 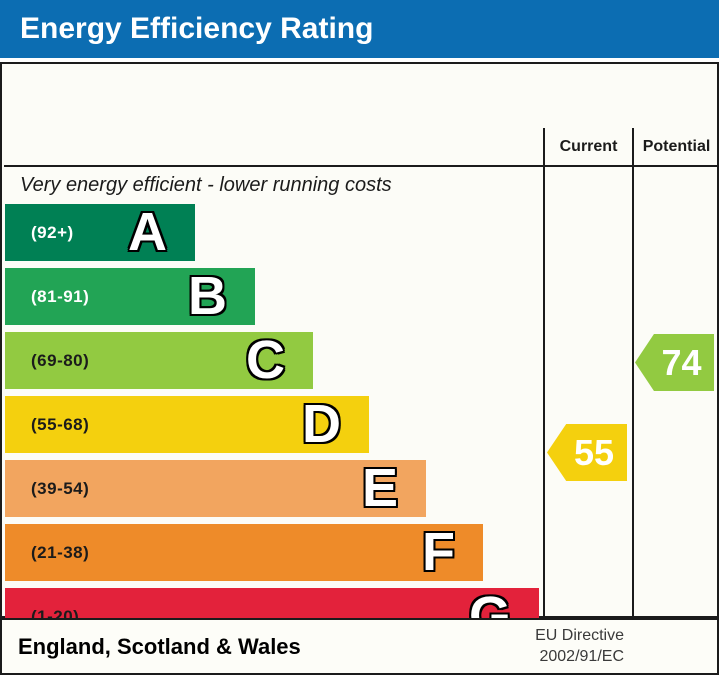 I want to click on band-range-F: (21-38), so click(x=60, y=552).